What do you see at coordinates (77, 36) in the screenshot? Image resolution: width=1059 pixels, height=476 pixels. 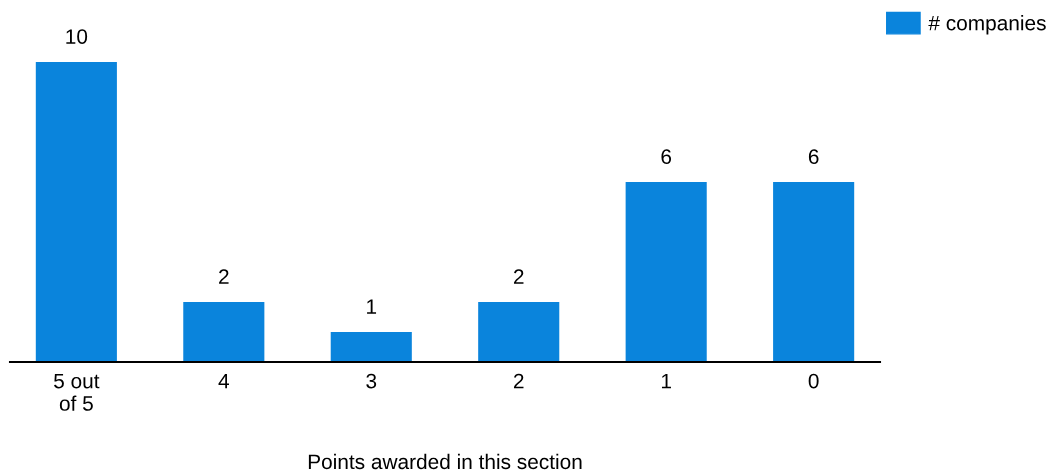 I see `data-label: 10` at bounding box center [77, 36].